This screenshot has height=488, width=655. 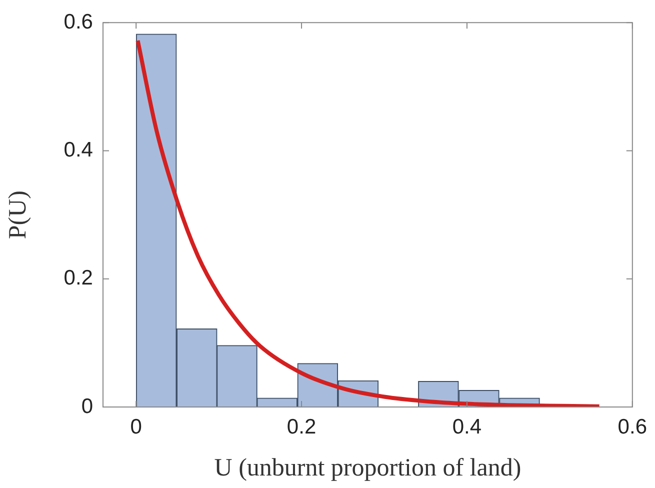 What do you see at coordinates (87, 406) in the screenshot?
I see `y-tick-label: 0` at bounding box center [87, 406].